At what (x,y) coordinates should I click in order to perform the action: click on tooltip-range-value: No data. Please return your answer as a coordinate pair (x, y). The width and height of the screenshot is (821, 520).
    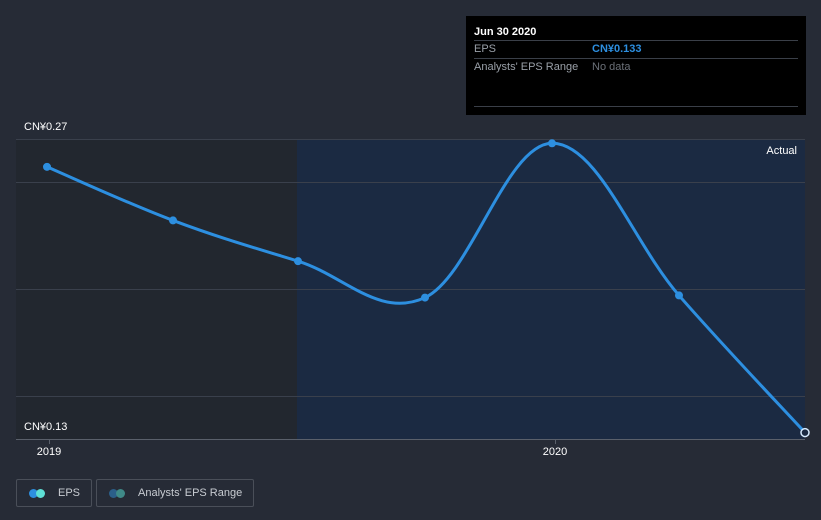
    Looking at the image, I should click on (611, 67).